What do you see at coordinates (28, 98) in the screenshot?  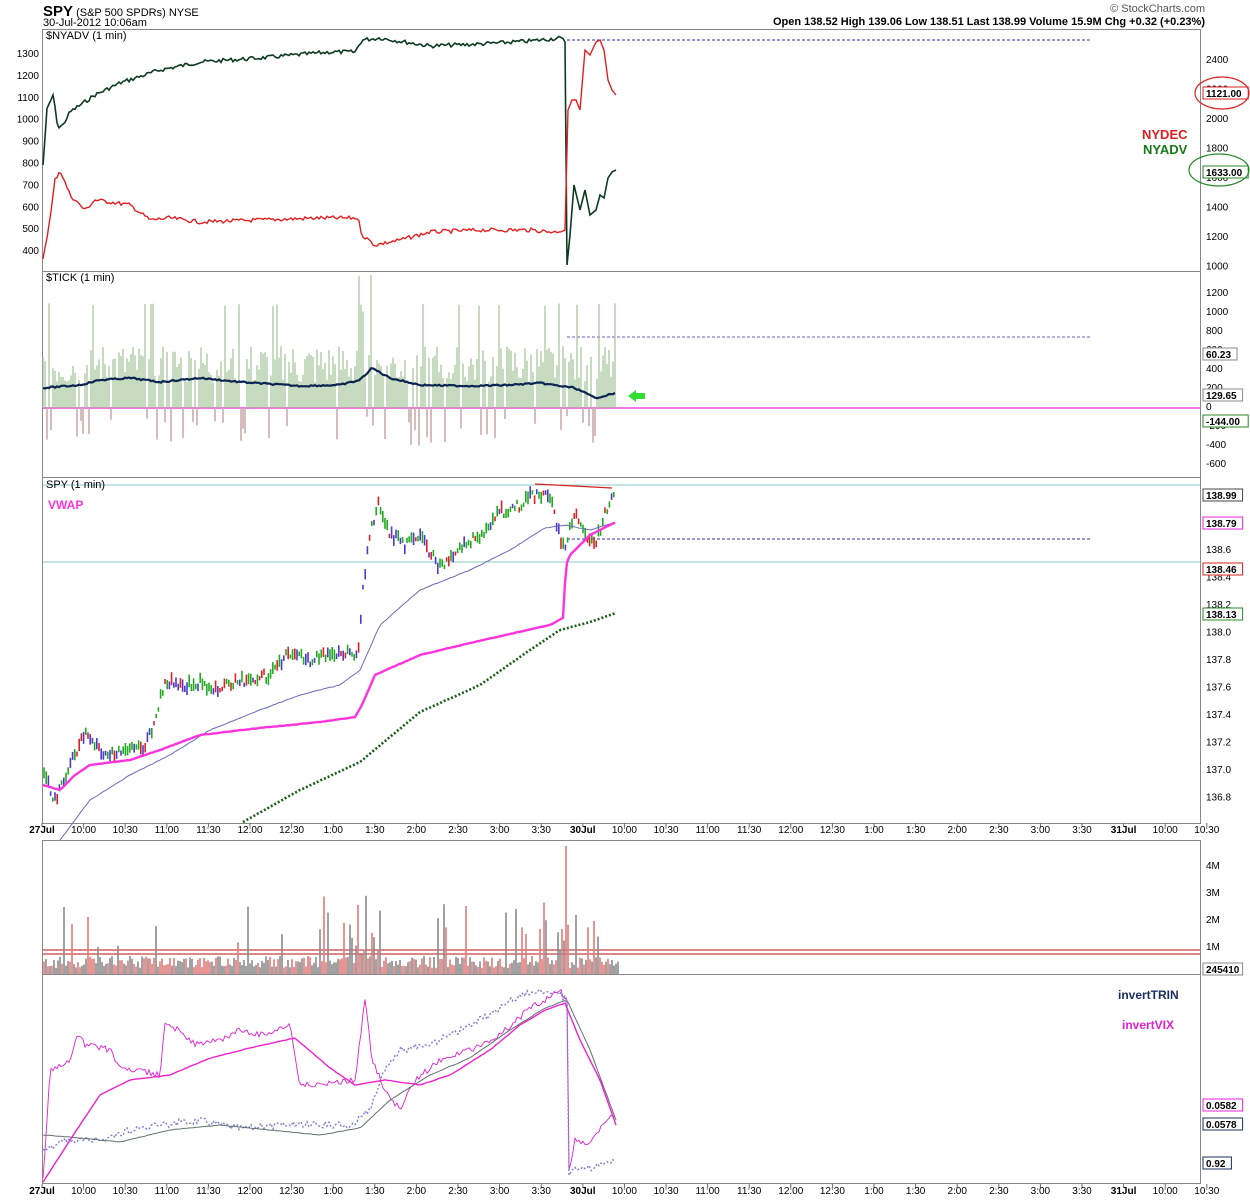 I see `nyadv-left-tick: 1100` at bounding box center [28, 98].